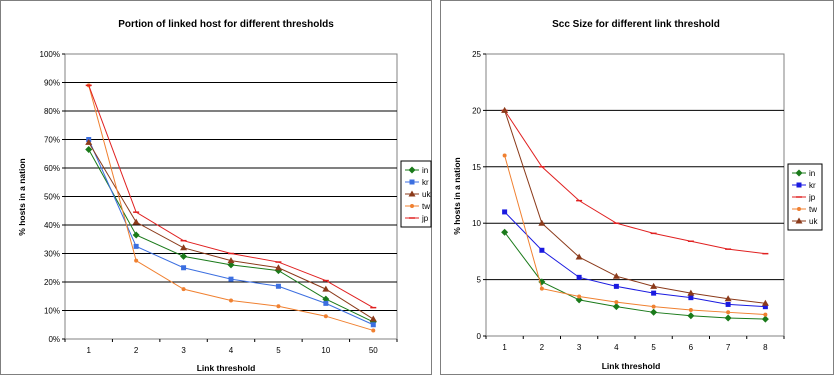 Image resolution: width=834 pixels, height=377 pixels. I want to click on y-tick-label: 15, so click(476, 167).